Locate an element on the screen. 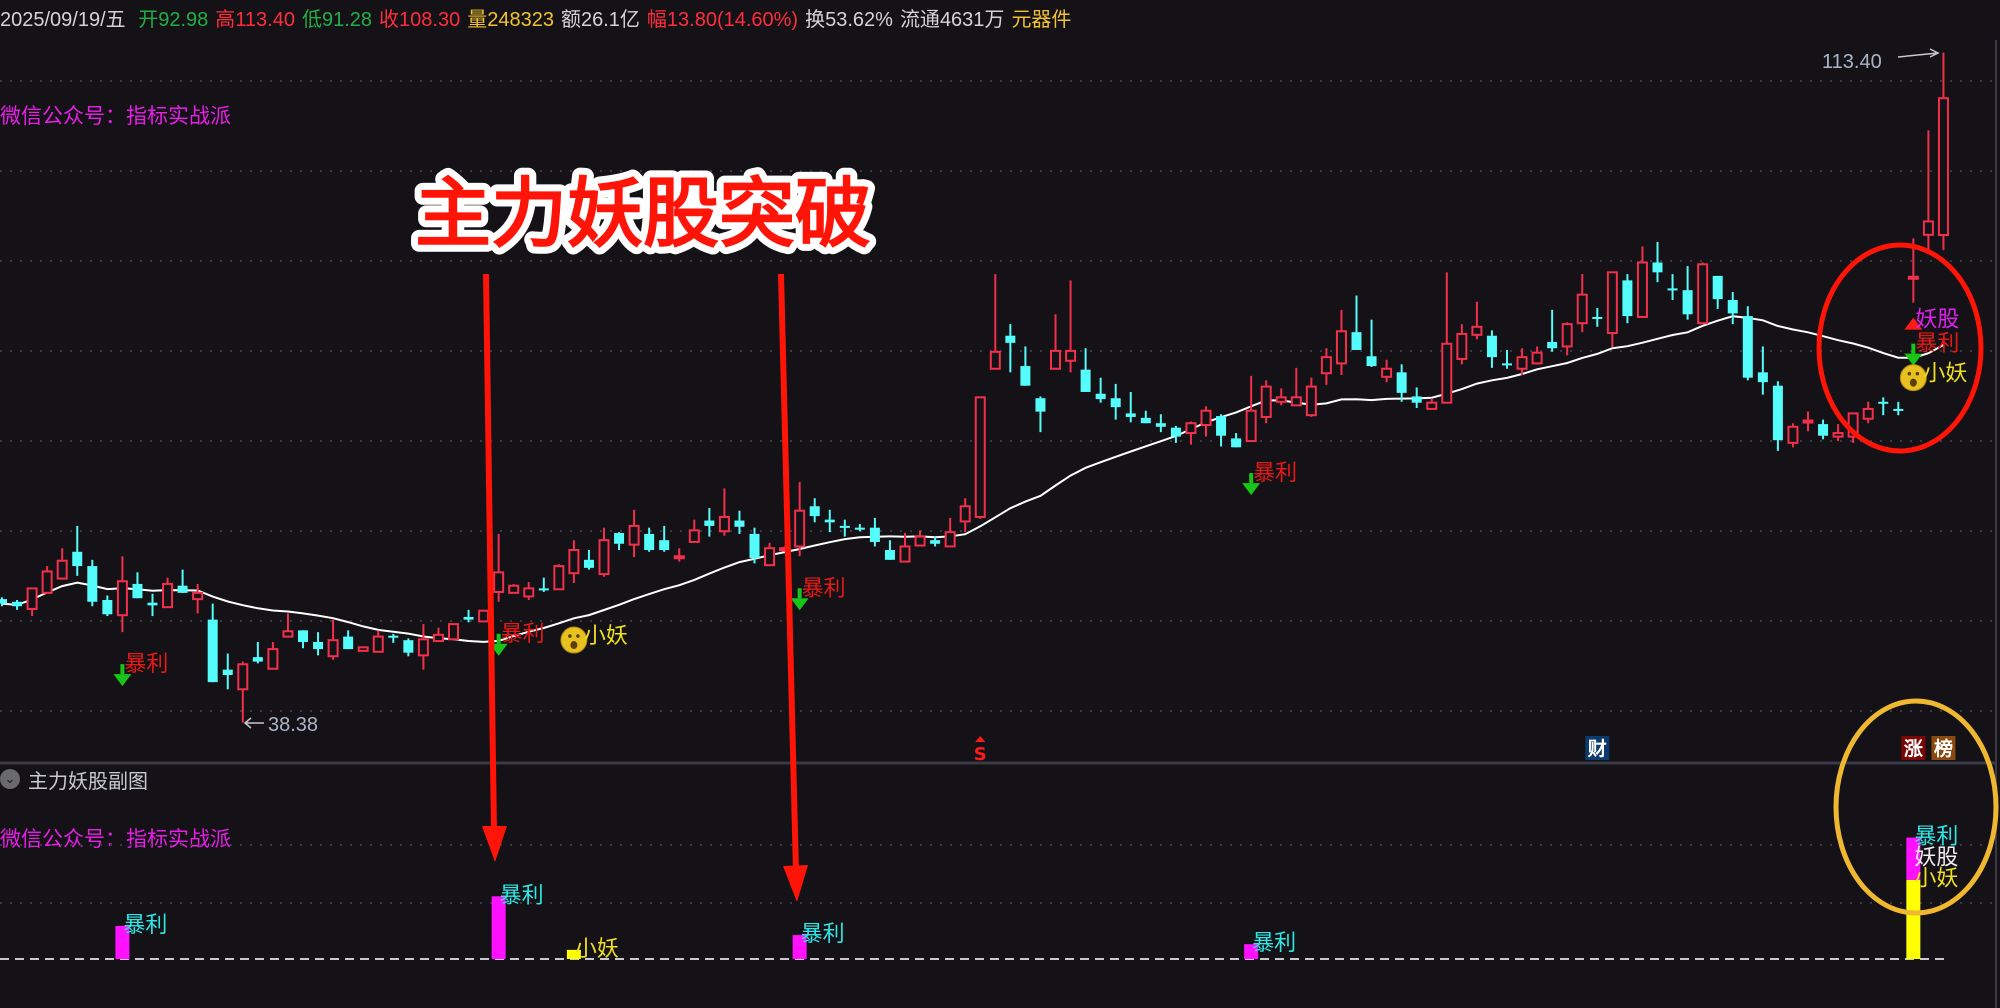 This screenshot has height=1008, width=2000. quote-field-value: 26.1亿 is located at coordinates (610, 20).